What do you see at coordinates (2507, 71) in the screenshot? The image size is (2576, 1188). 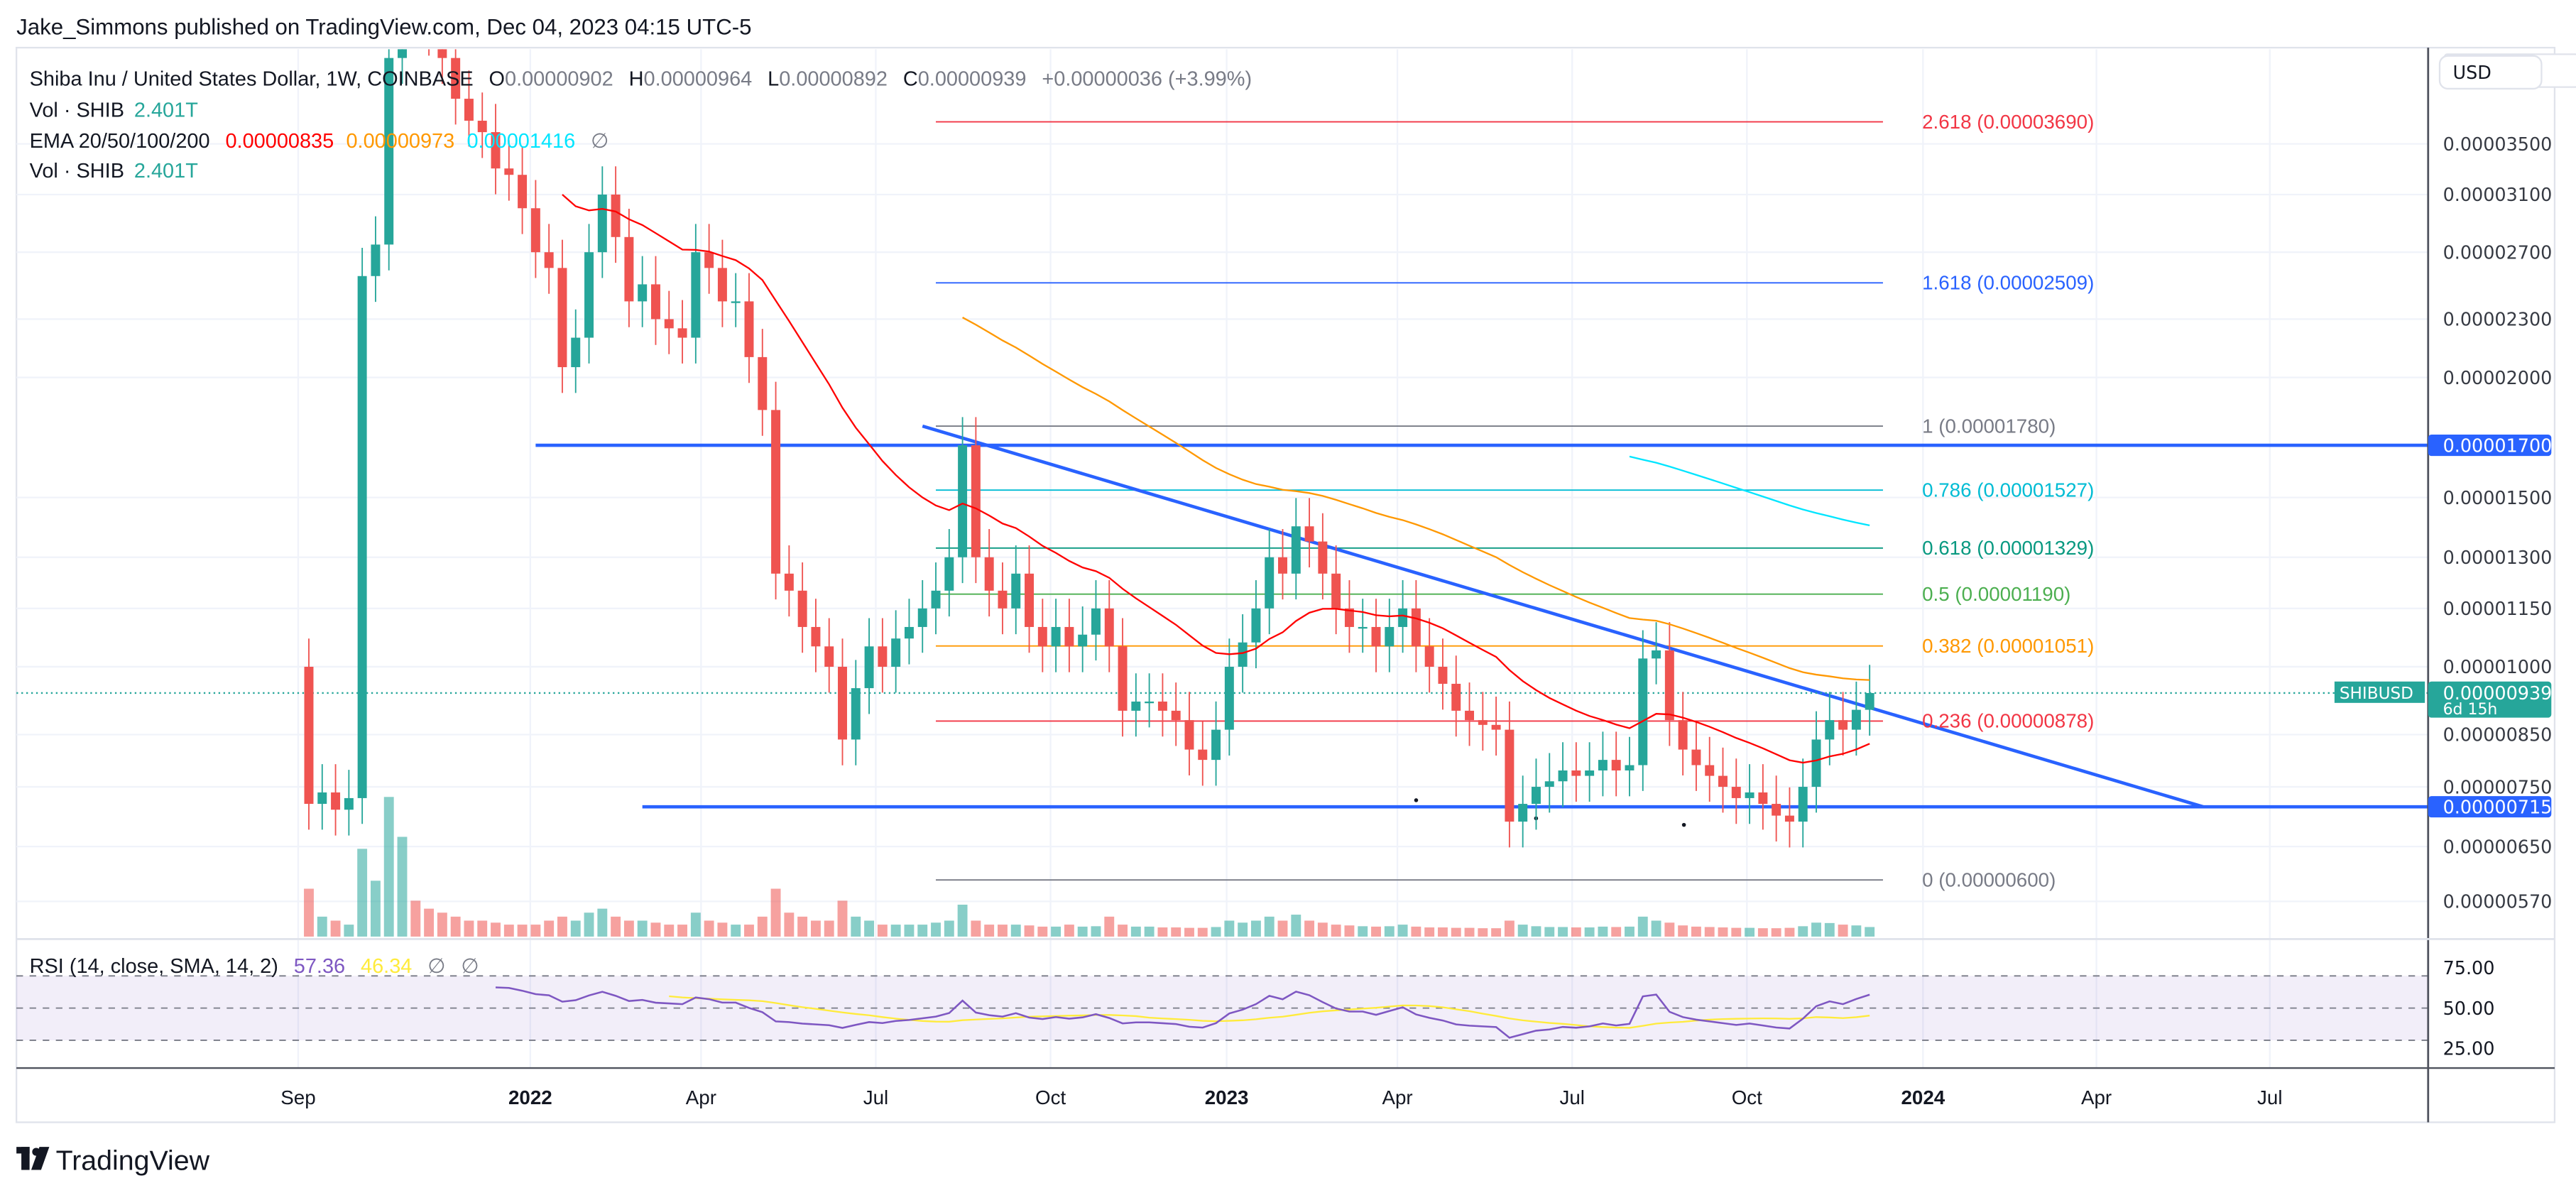 I see `currency-button: USD` at bounding box center [2507, 71].